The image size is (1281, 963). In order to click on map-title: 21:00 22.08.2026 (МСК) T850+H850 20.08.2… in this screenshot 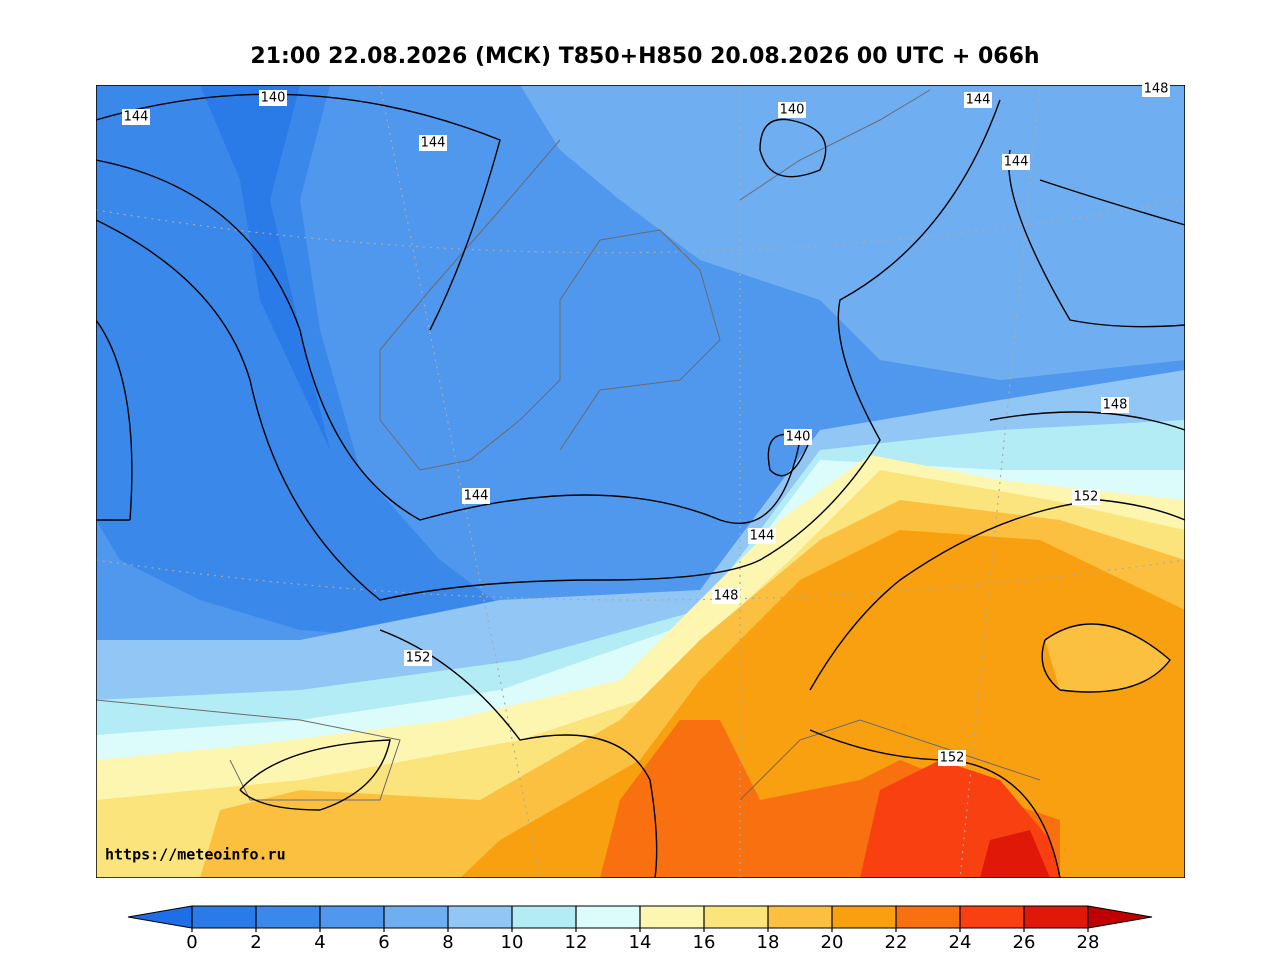, I will do `click(644, 56)`.